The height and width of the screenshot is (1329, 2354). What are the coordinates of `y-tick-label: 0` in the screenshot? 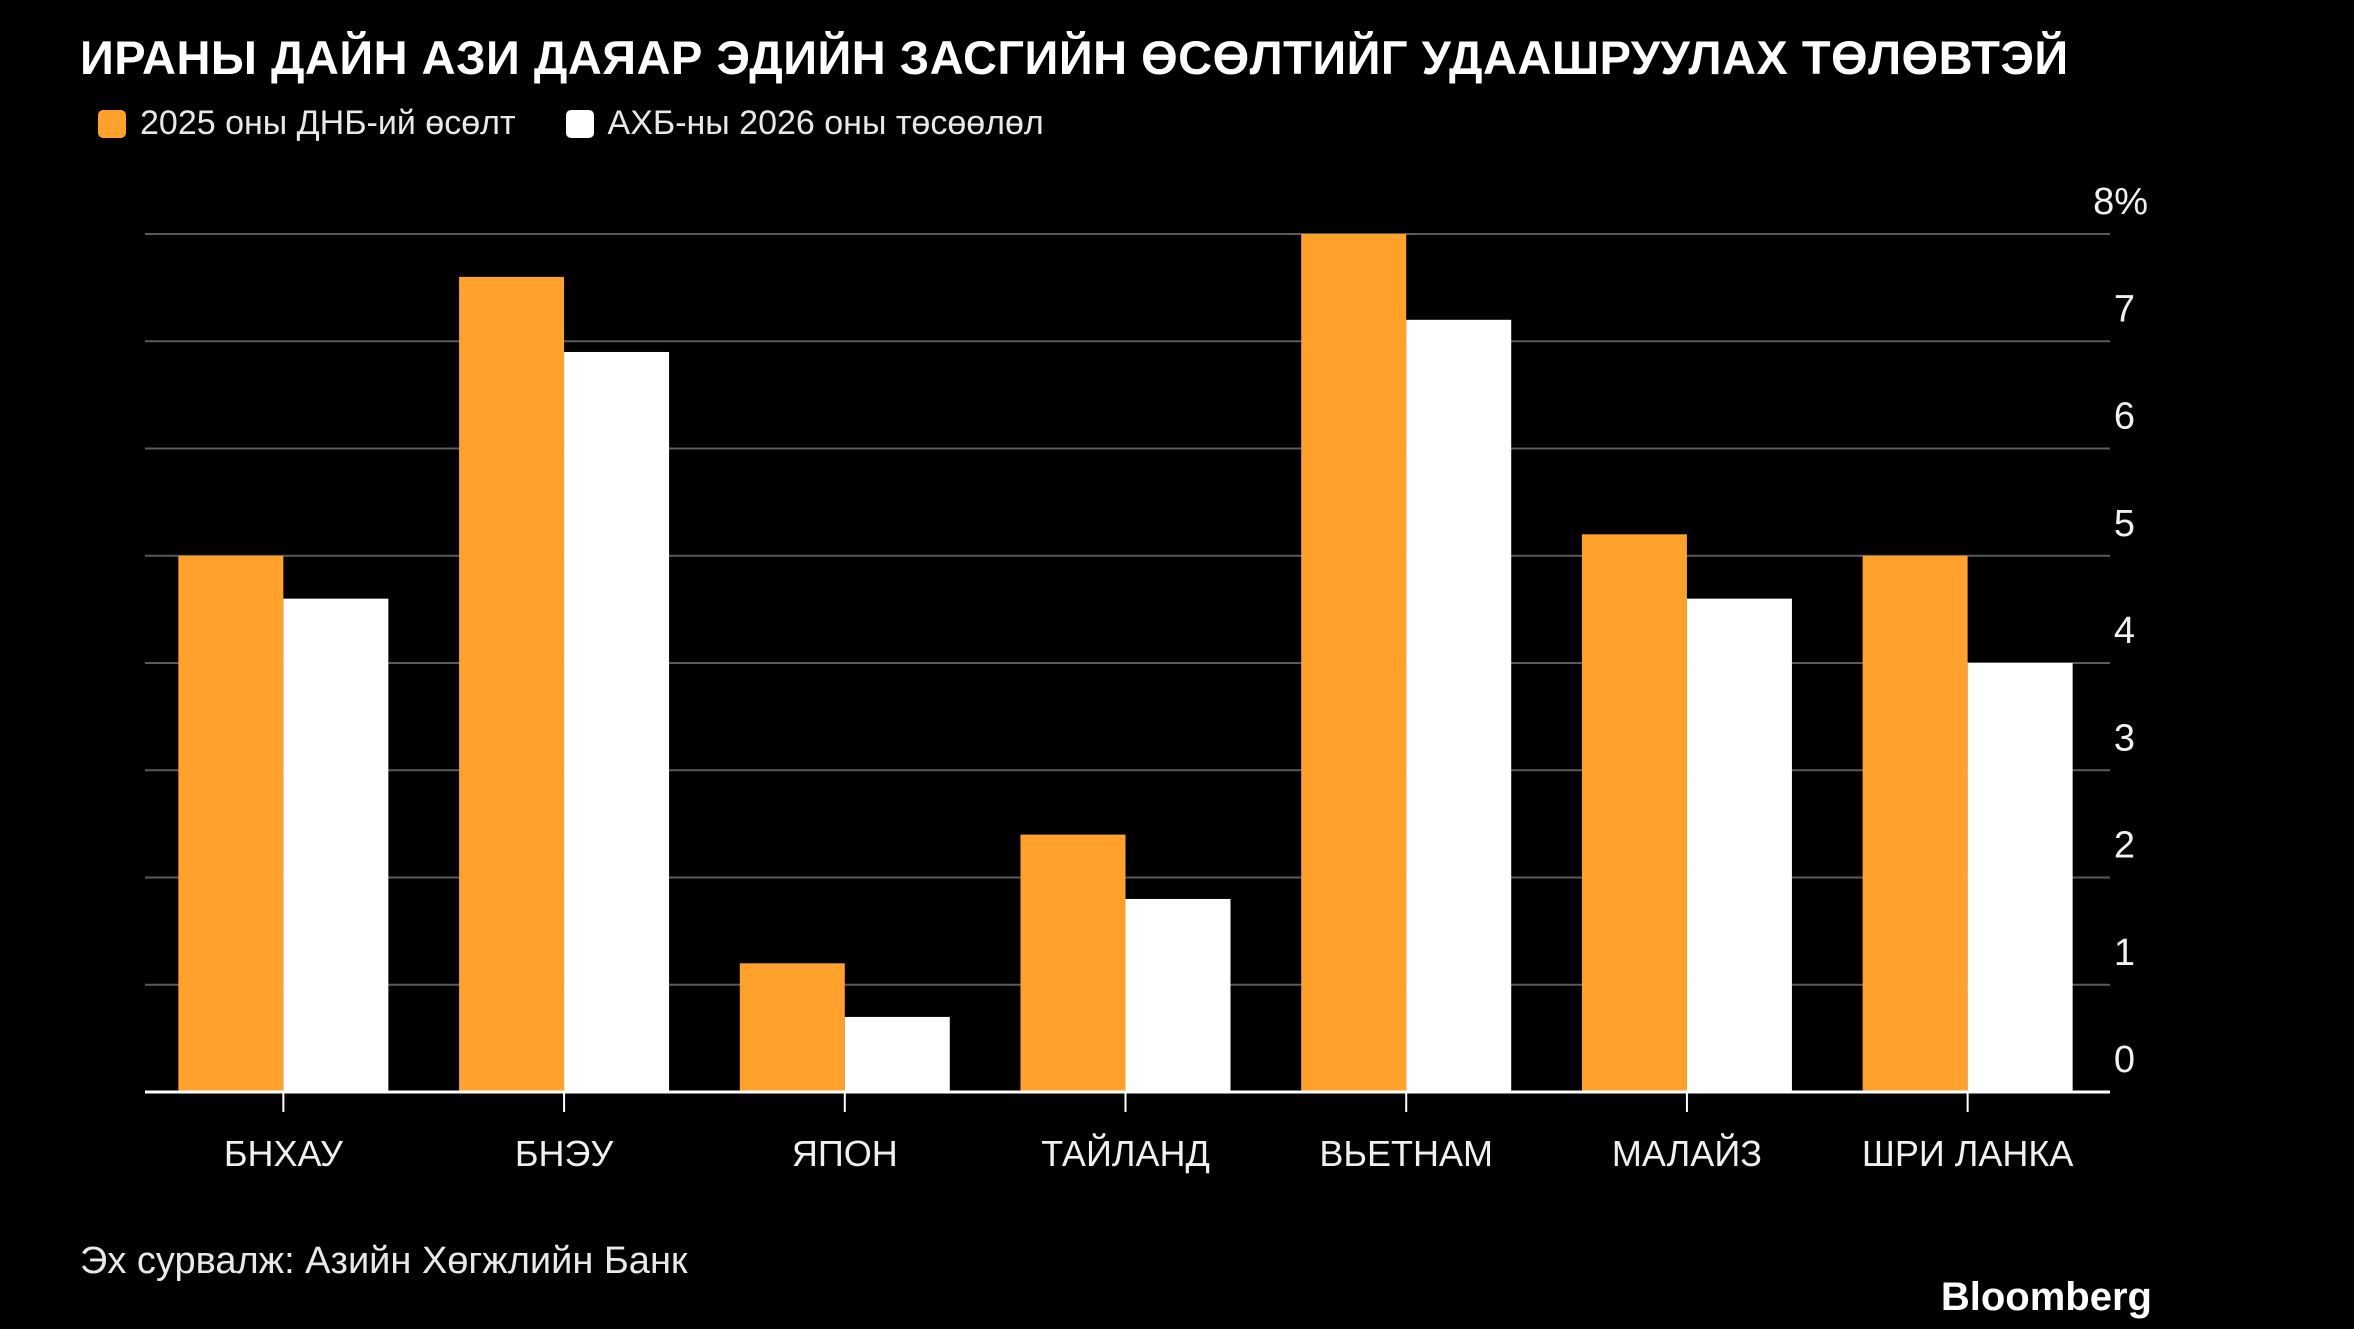 It's located at (2124, 1060).